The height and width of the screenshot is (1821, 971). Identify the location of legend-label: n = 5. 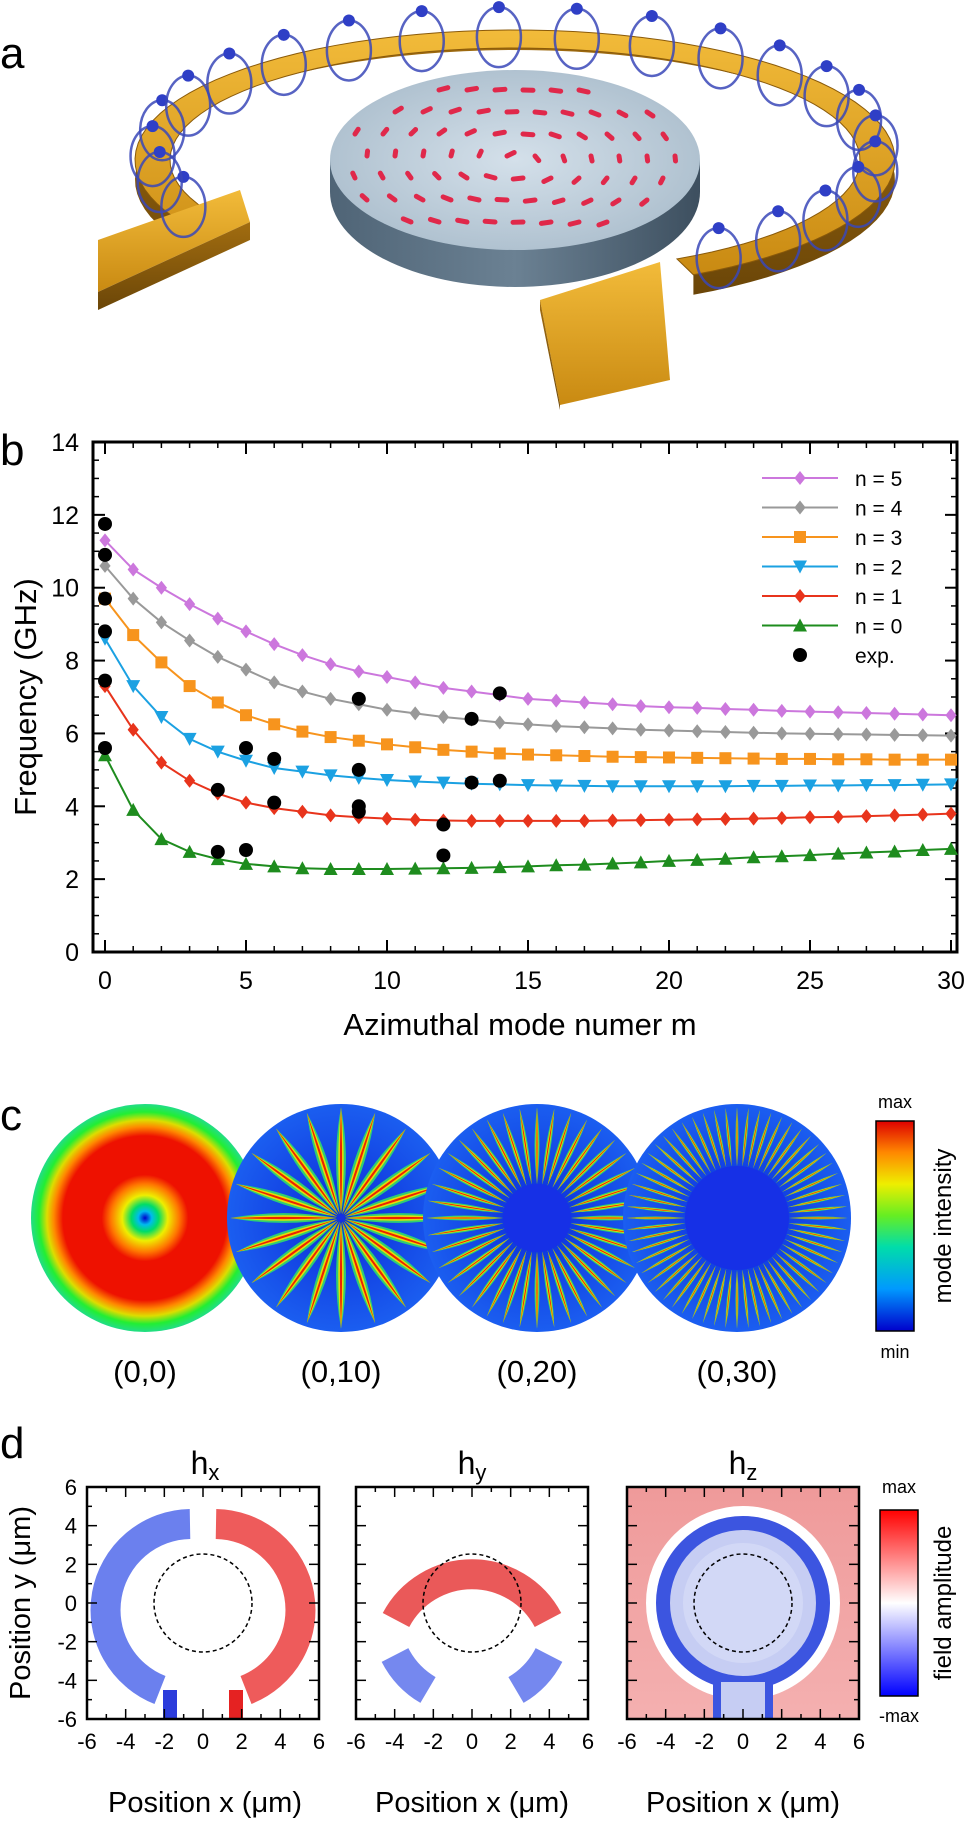
(878, 479).